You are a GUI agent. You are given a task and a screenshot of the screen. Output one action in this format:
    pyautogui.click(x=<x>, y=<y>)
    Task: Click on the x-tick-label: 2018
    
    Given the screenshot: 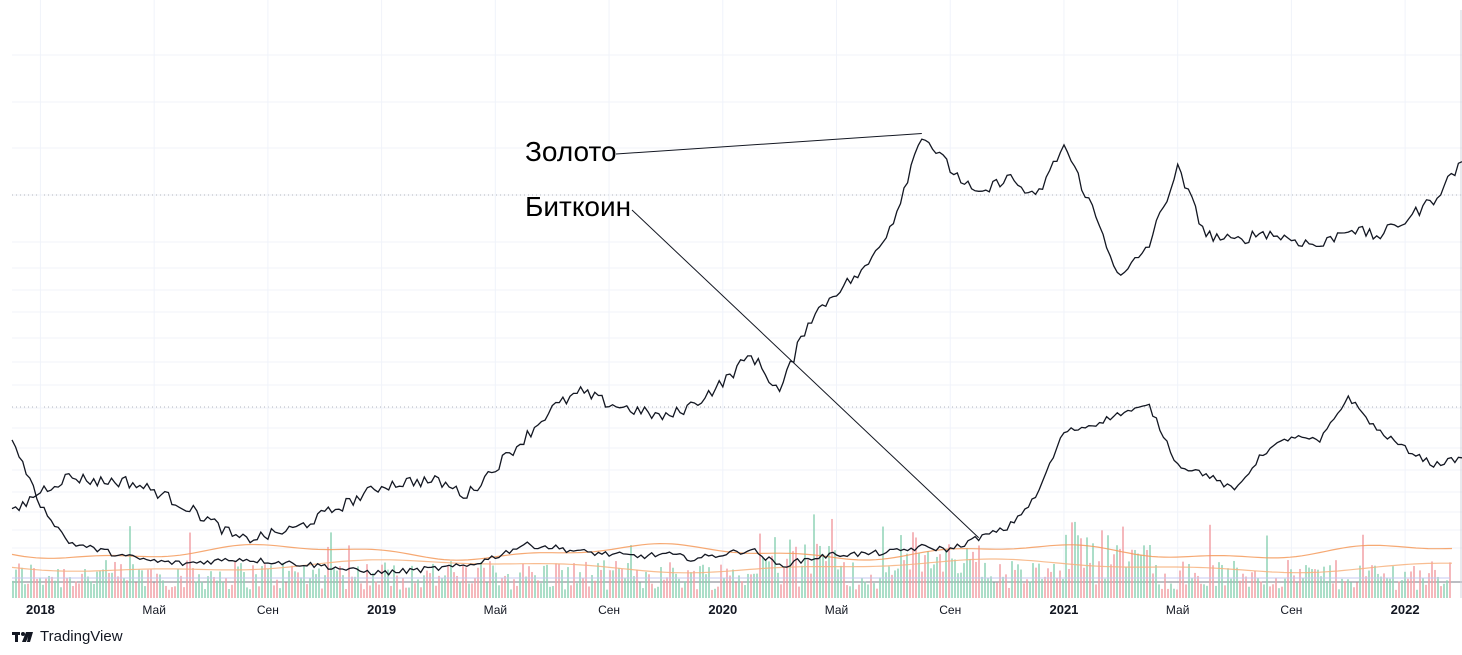 What is the action you would take?
    pyautogui.click(x=40, y=609)
    